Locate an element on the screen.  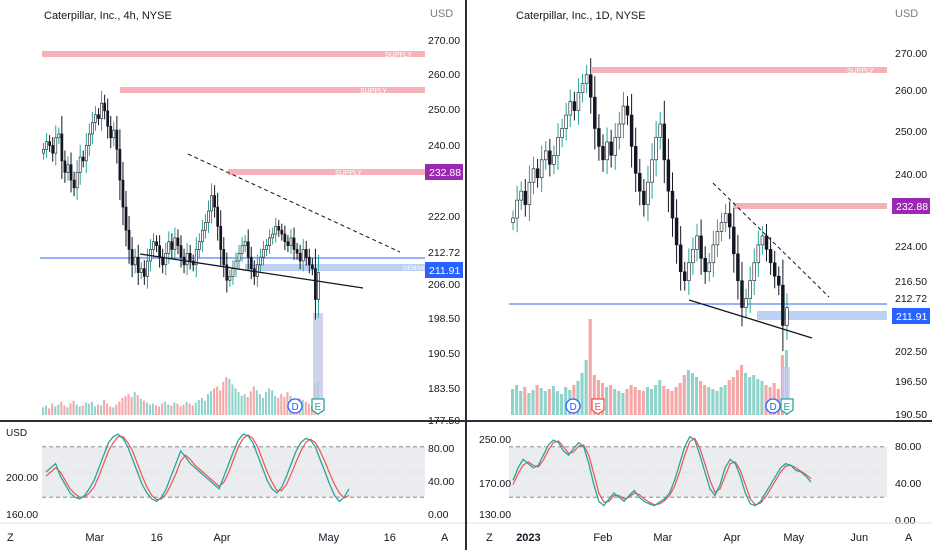
trendlines is located at coordinates (759, 260).